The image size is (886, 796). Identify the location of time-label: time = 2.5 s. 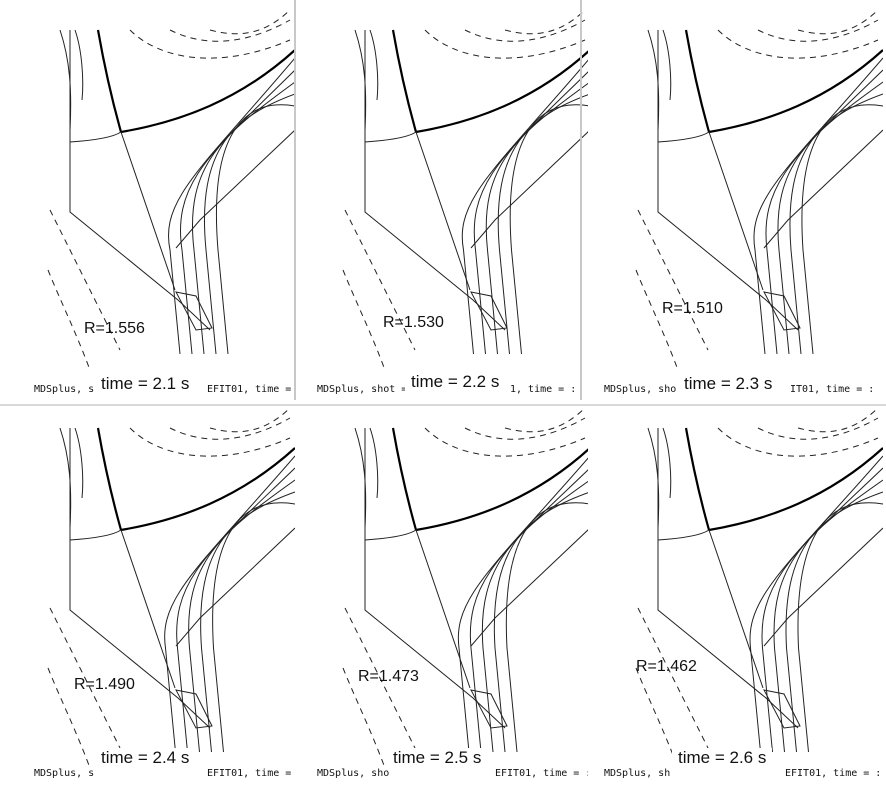
(437, 758).